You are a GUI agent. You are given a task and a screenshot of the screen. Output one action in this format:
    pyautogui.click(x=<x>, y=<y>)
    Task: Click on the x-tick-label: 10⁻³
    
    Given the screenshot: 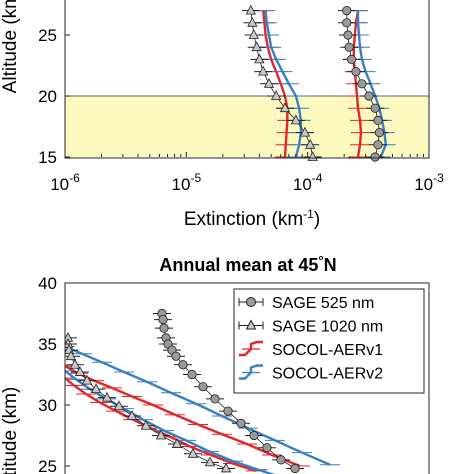 What is the action you would take?
    pyautogui.click(x=429, y=182)
    